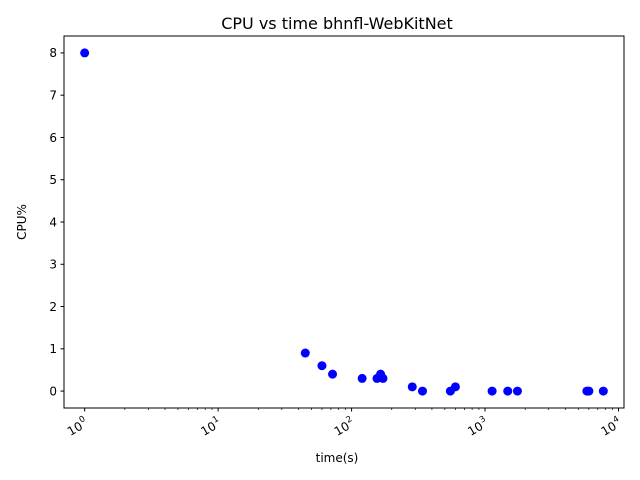 This screenshot has width=640, height=480. I want to click on y-tick-label-7: 7, so click(53, 95).